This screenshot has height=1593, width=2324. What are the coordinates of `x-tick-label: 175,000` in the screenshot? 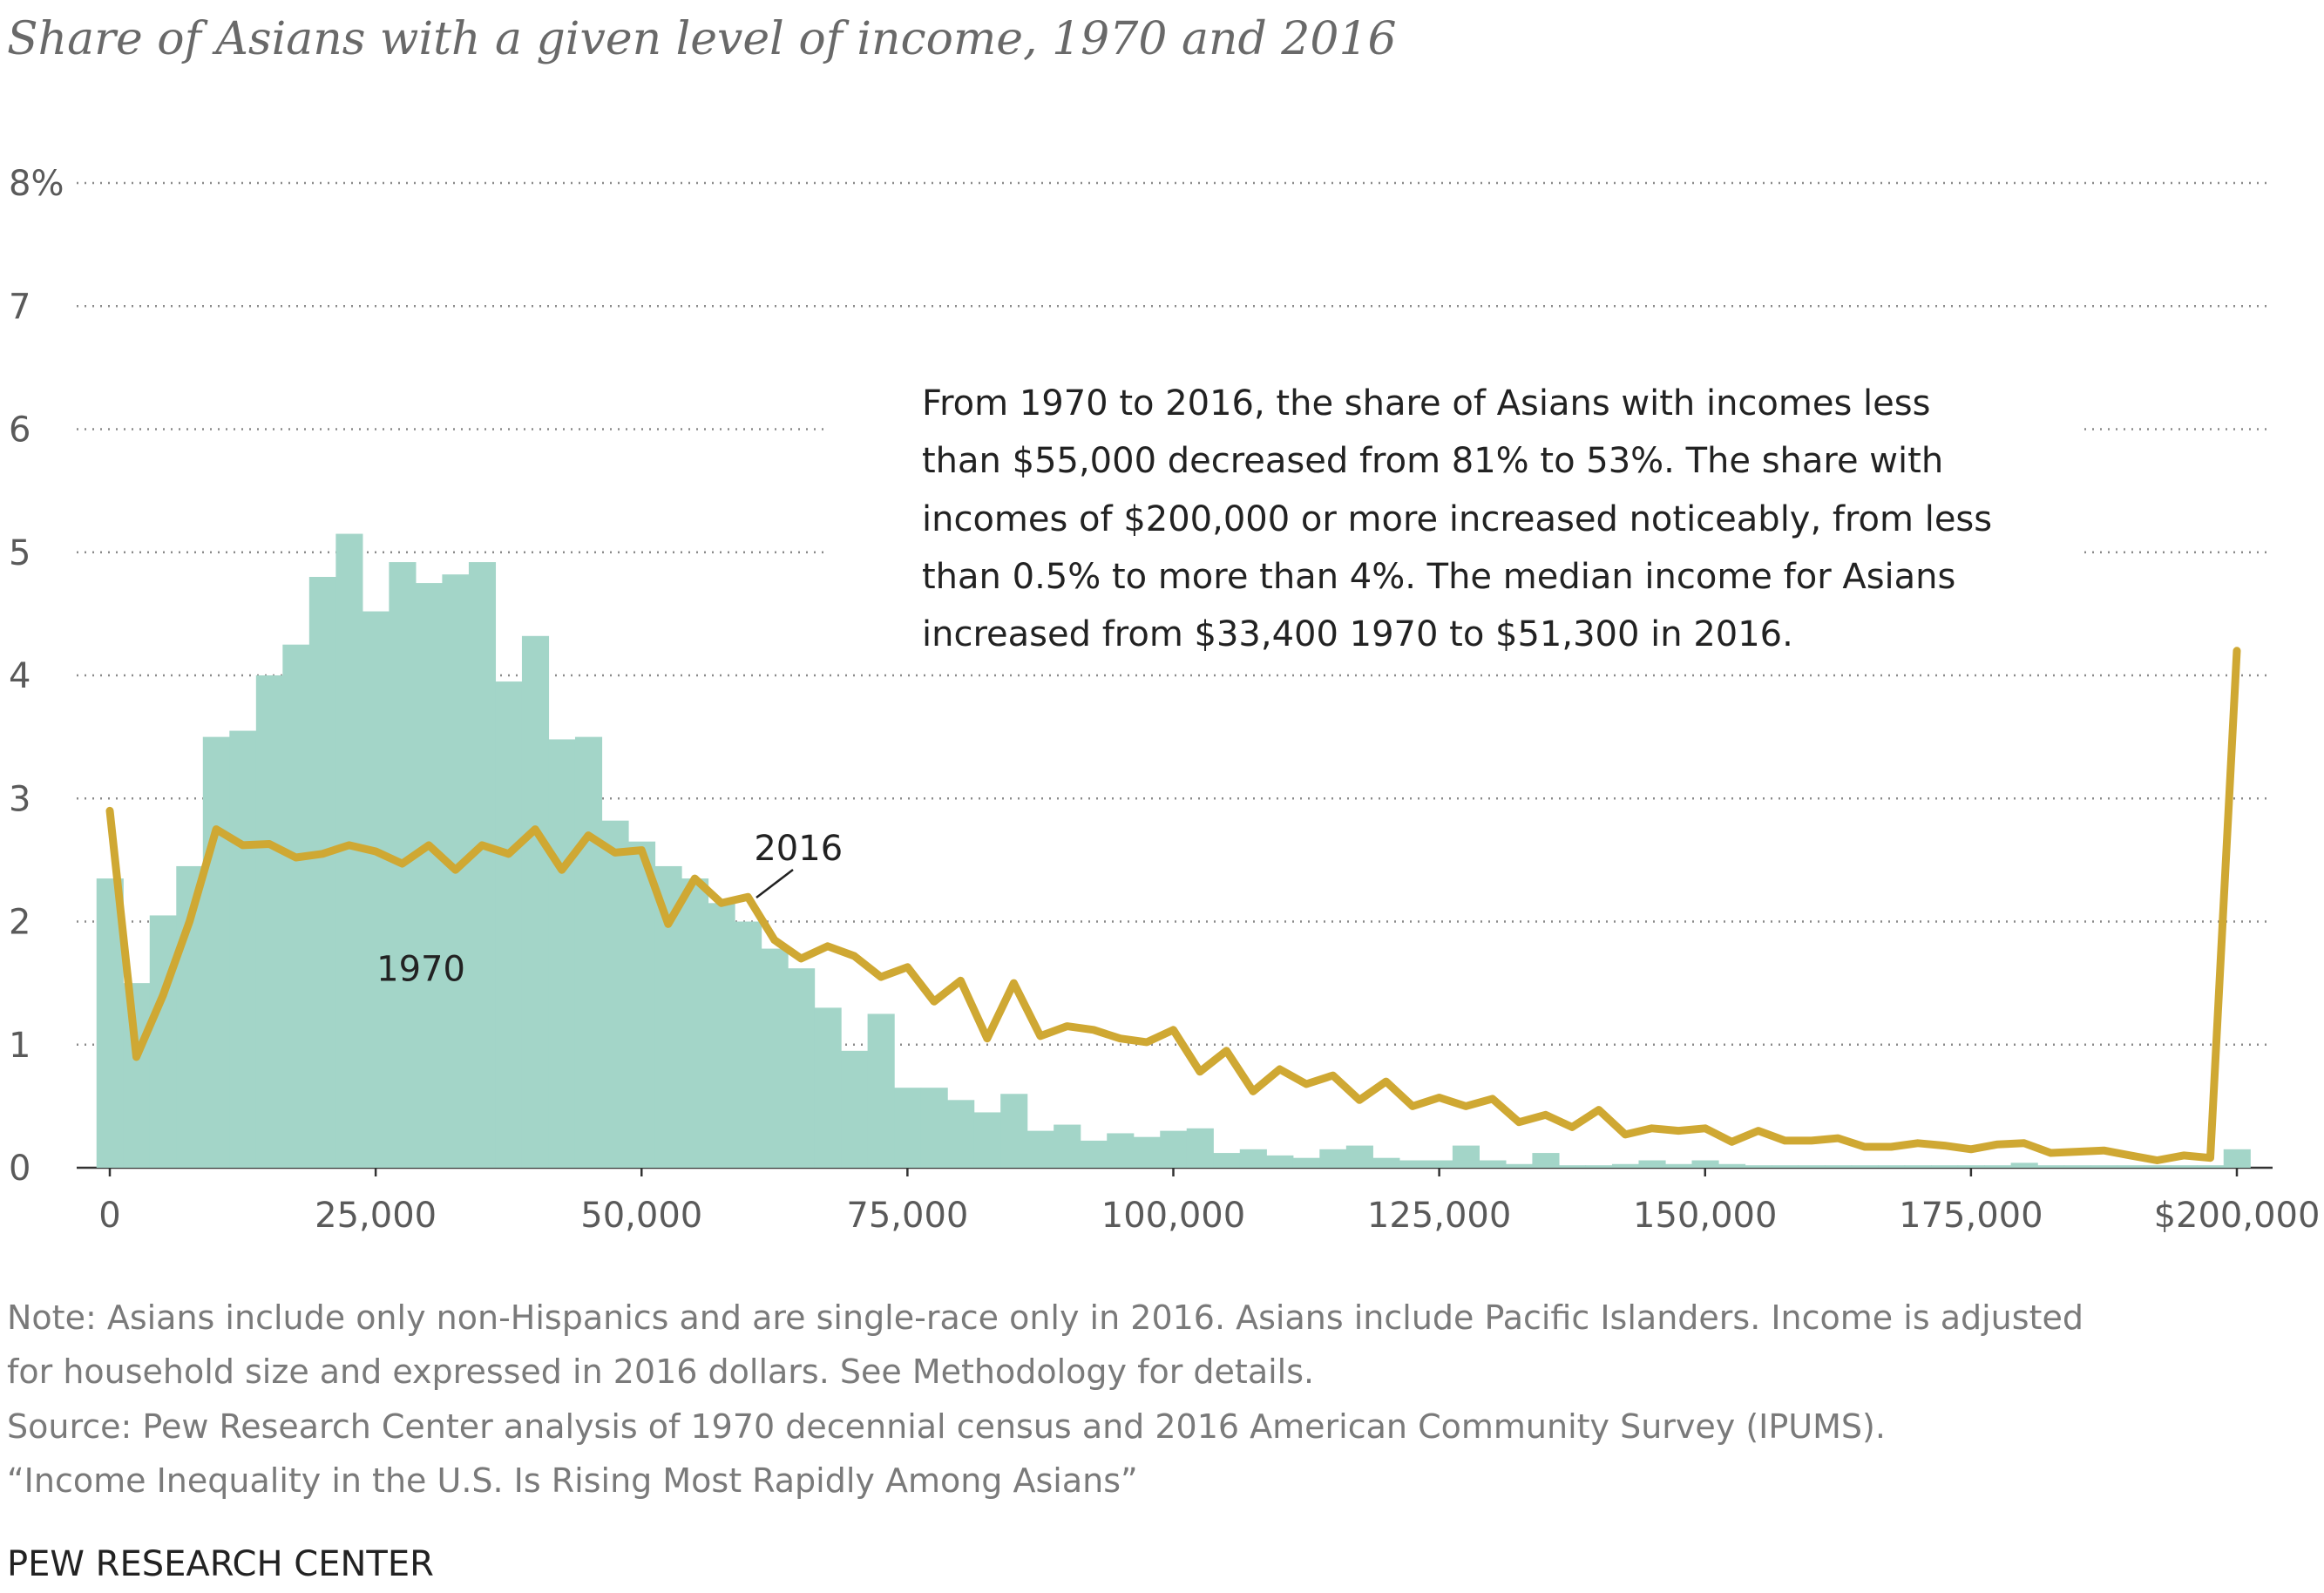 It's located at (1971, 1216).